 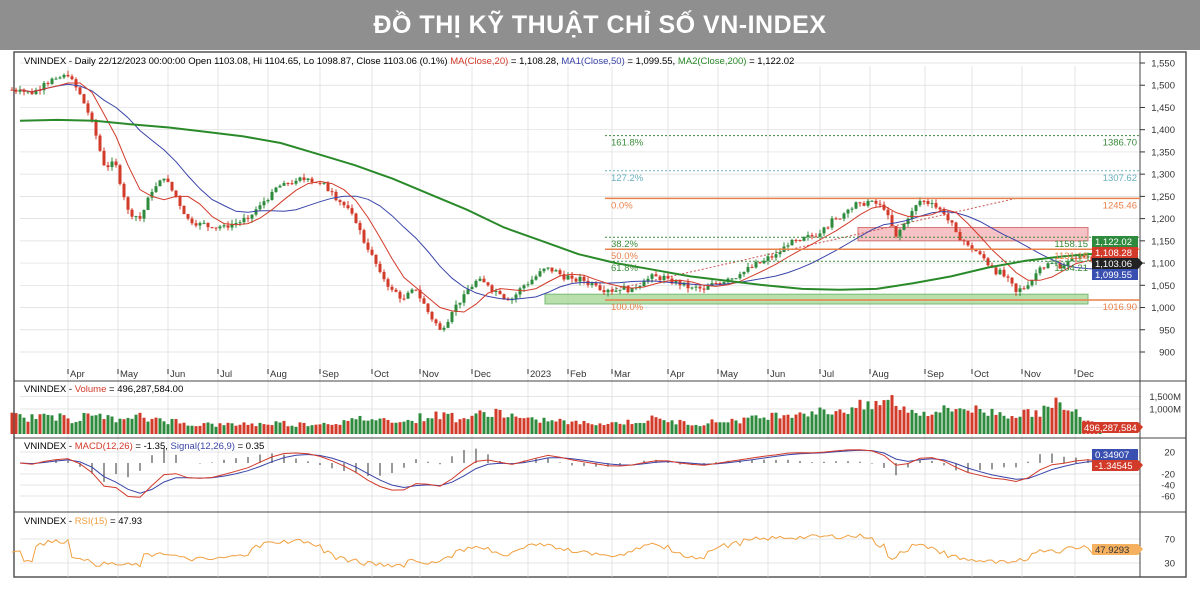 What do you see at coordinates (560, 473) in the screenshot?
I see `macd-pane` at bounding box center [560, 473].